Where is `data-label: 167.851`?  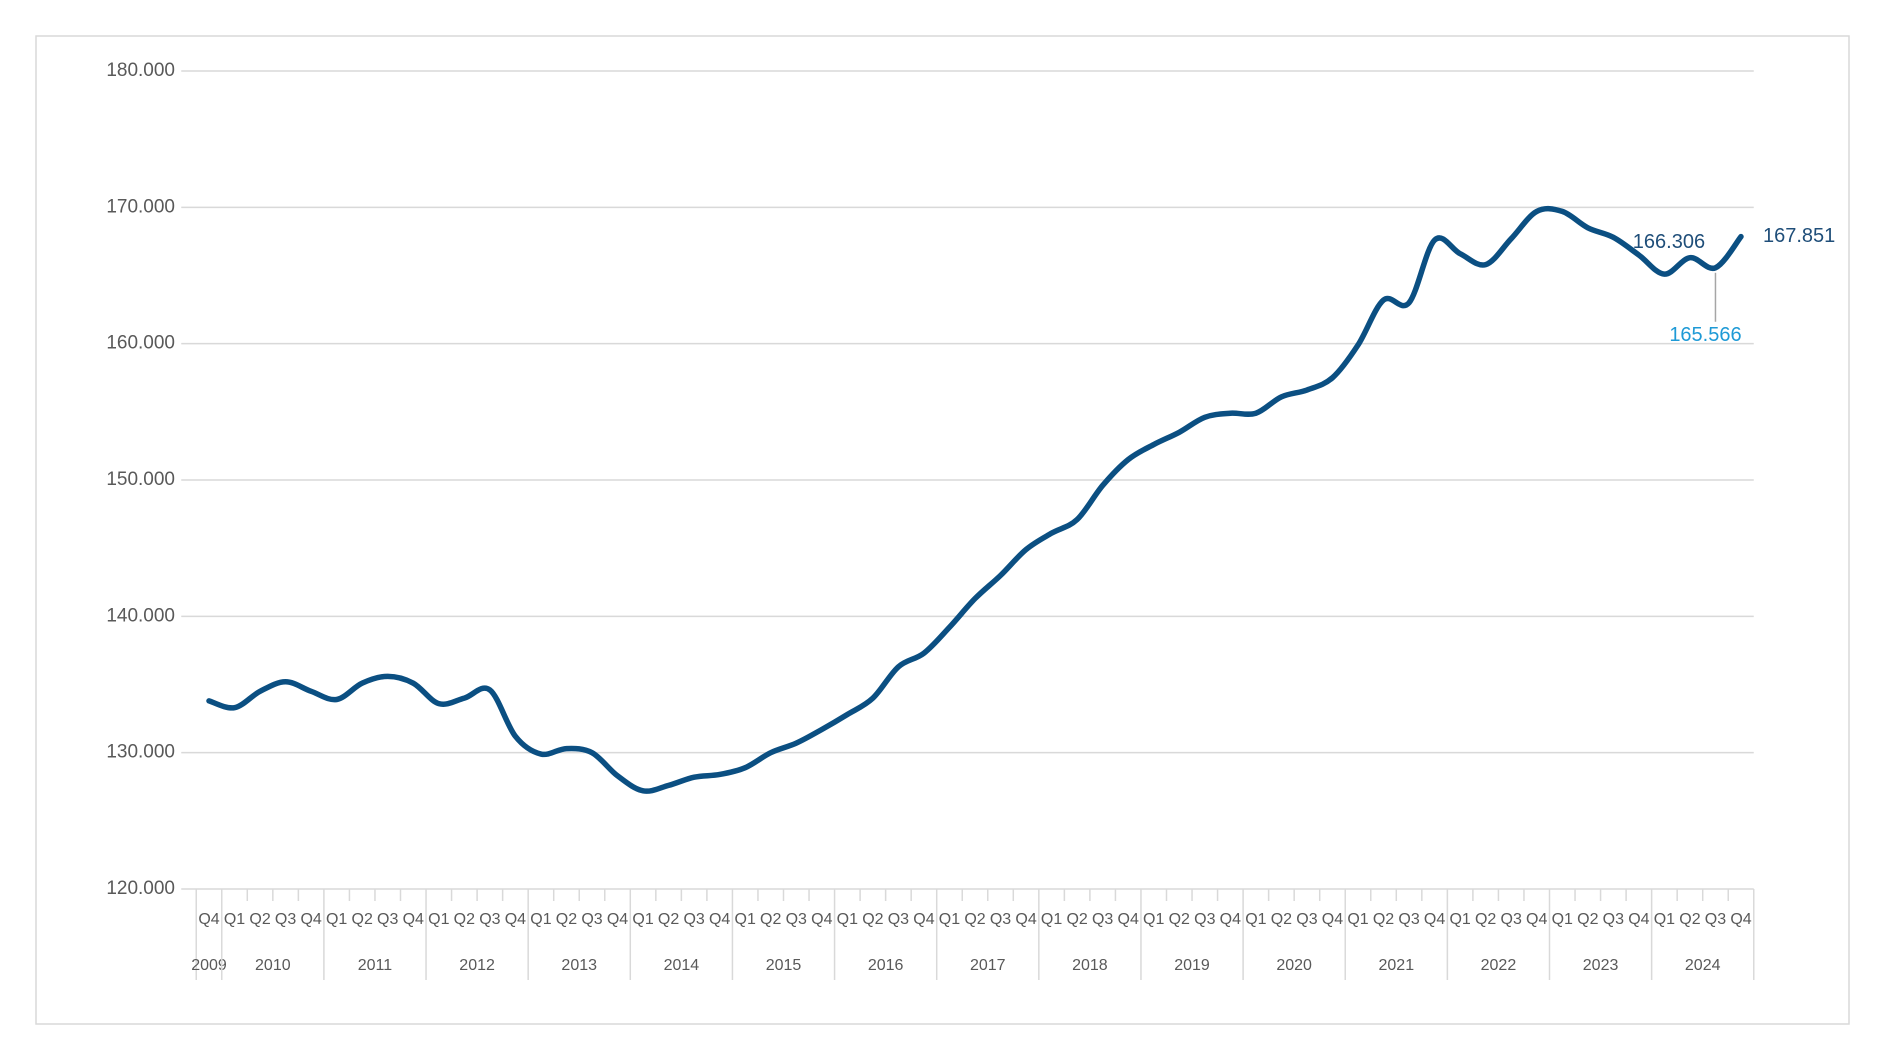 data-label: 167.851 is located at coordinates (1799, 236).